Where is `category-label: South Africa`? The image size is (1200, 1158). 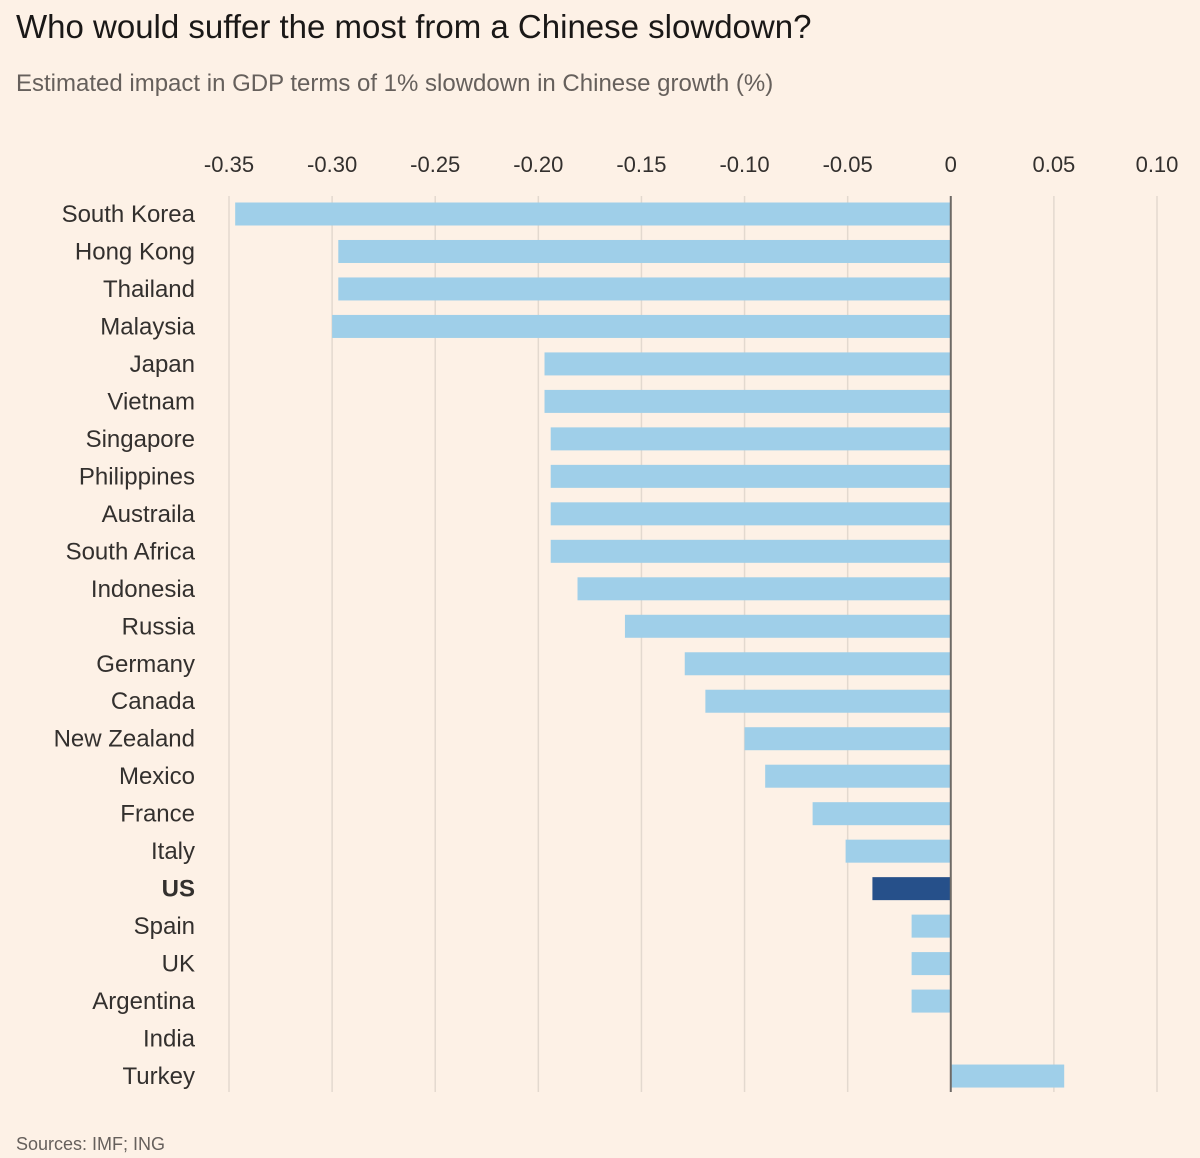
category-label: South Africa is located at coordinates (131, 551).